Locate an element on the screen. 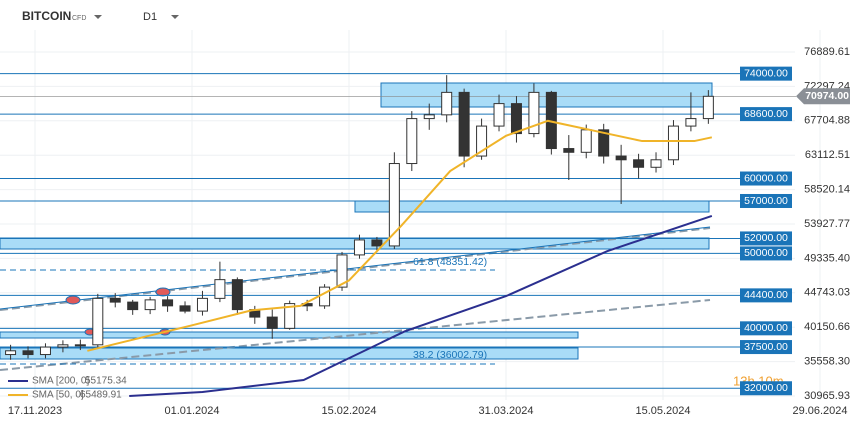 This screenshot has height=427, width=859. y-tick-label: 76889.61 is located at coordinates (827, 52).